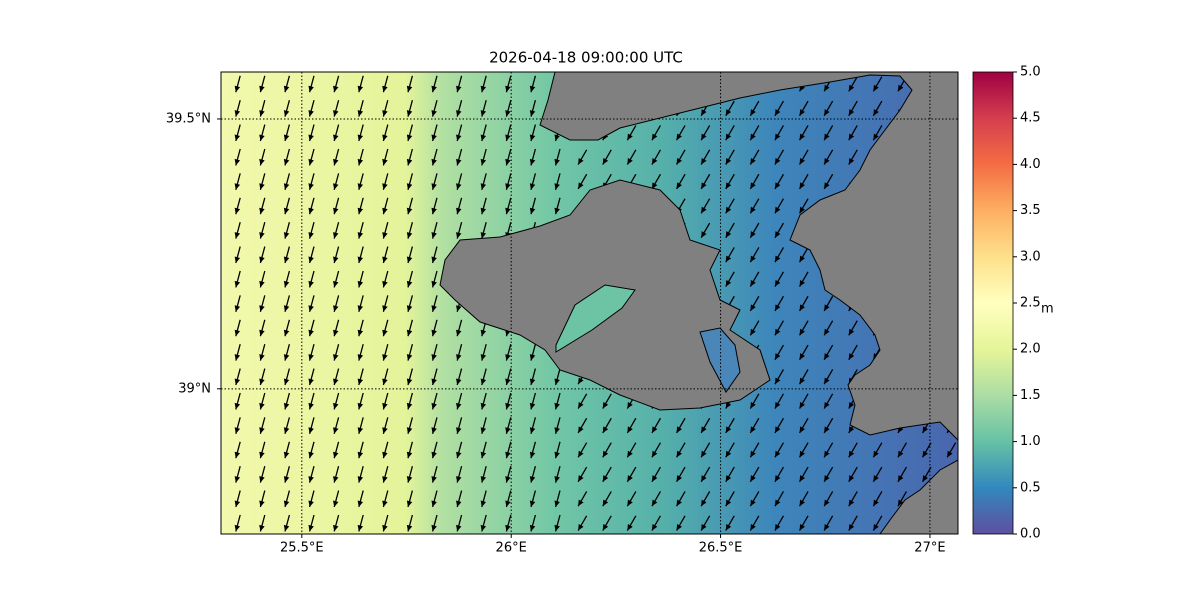 The width and height of the screenshot is (1200, 604). Describe the element at coordinates (194, 388) in the screenshot. I see `y-tick-label: 39°N` at that location.